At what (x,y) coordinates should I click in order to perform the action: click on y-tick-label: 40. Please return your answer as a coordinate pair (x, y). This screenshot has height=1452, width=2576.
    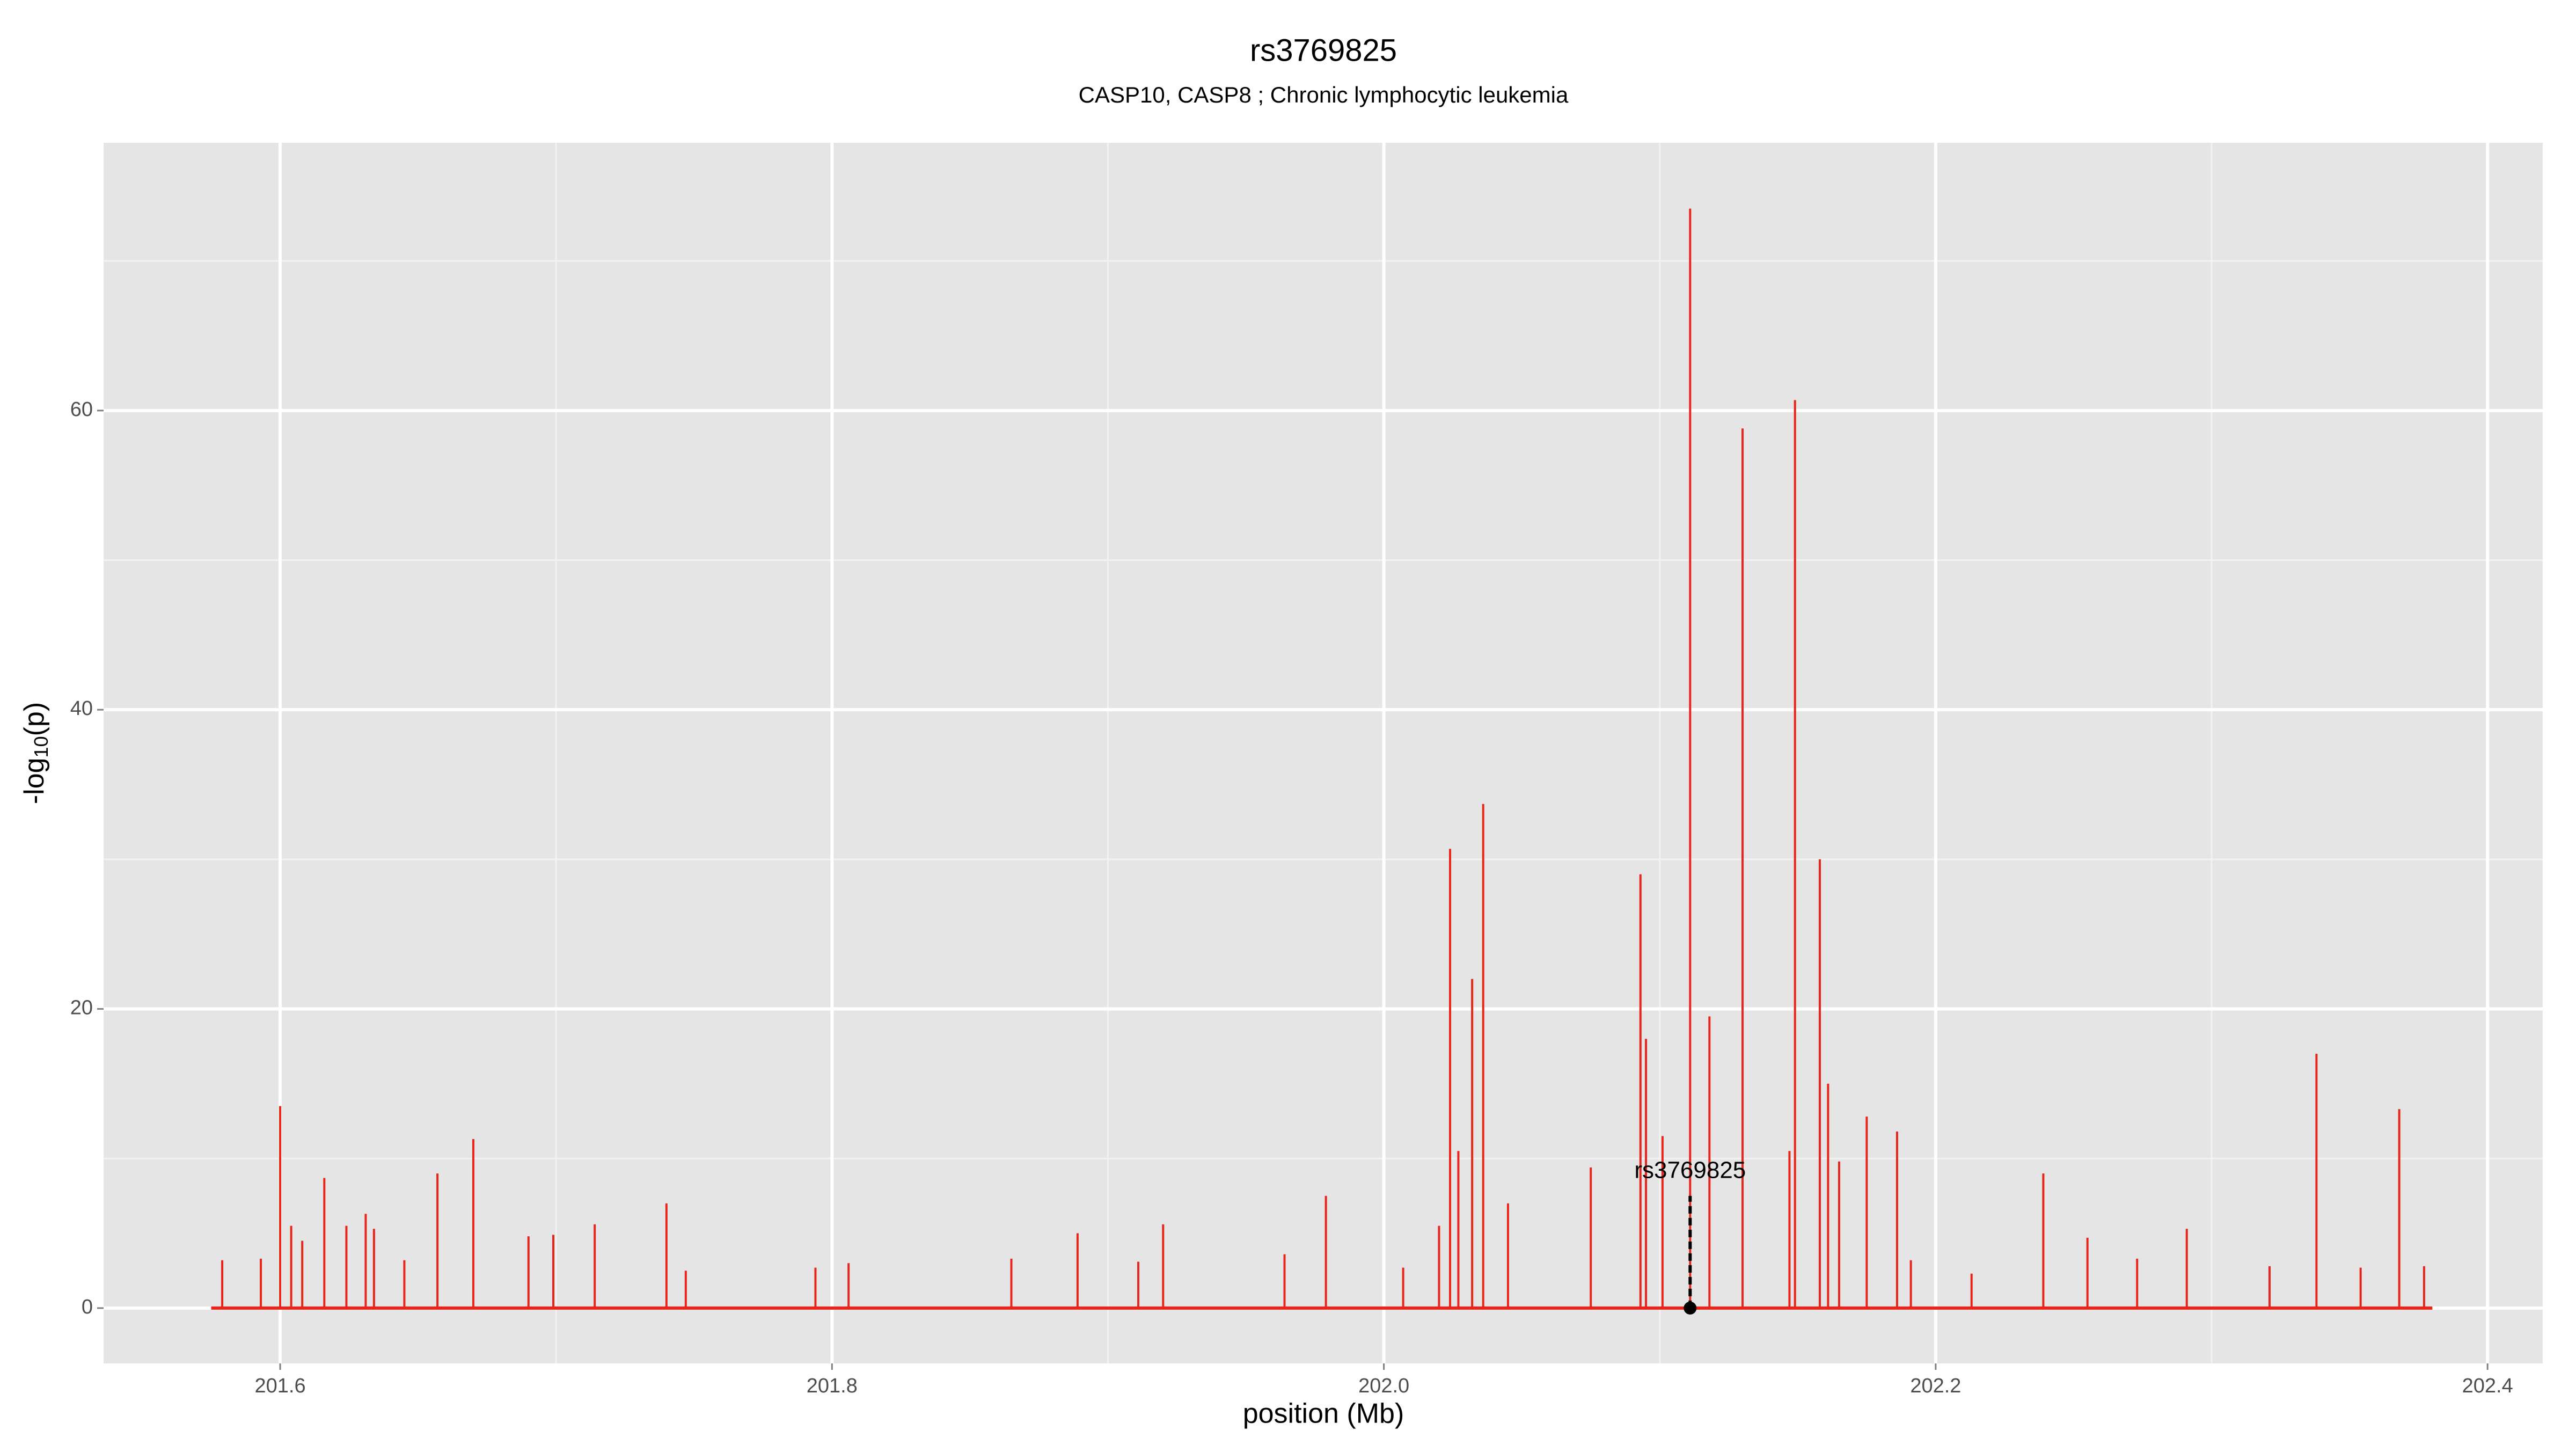
    Looking at the image, I should click on (81, 708).